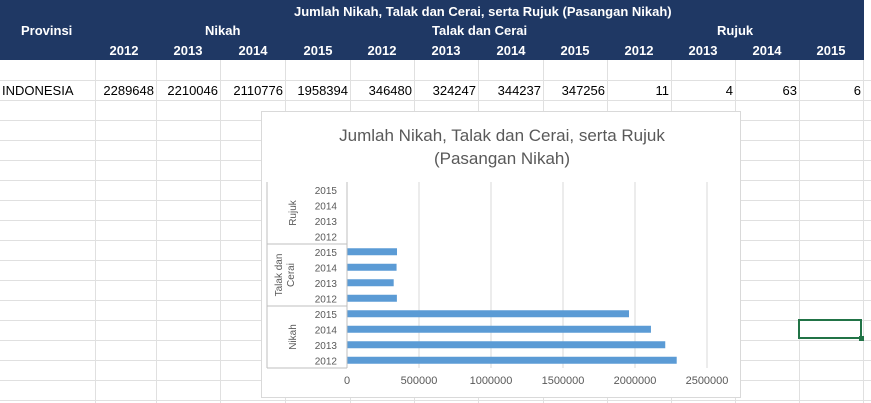 Image resolution: width=871 pixels, height=403 pixels. I want to click on x-tick-label: 1000000, so click(491, 381).